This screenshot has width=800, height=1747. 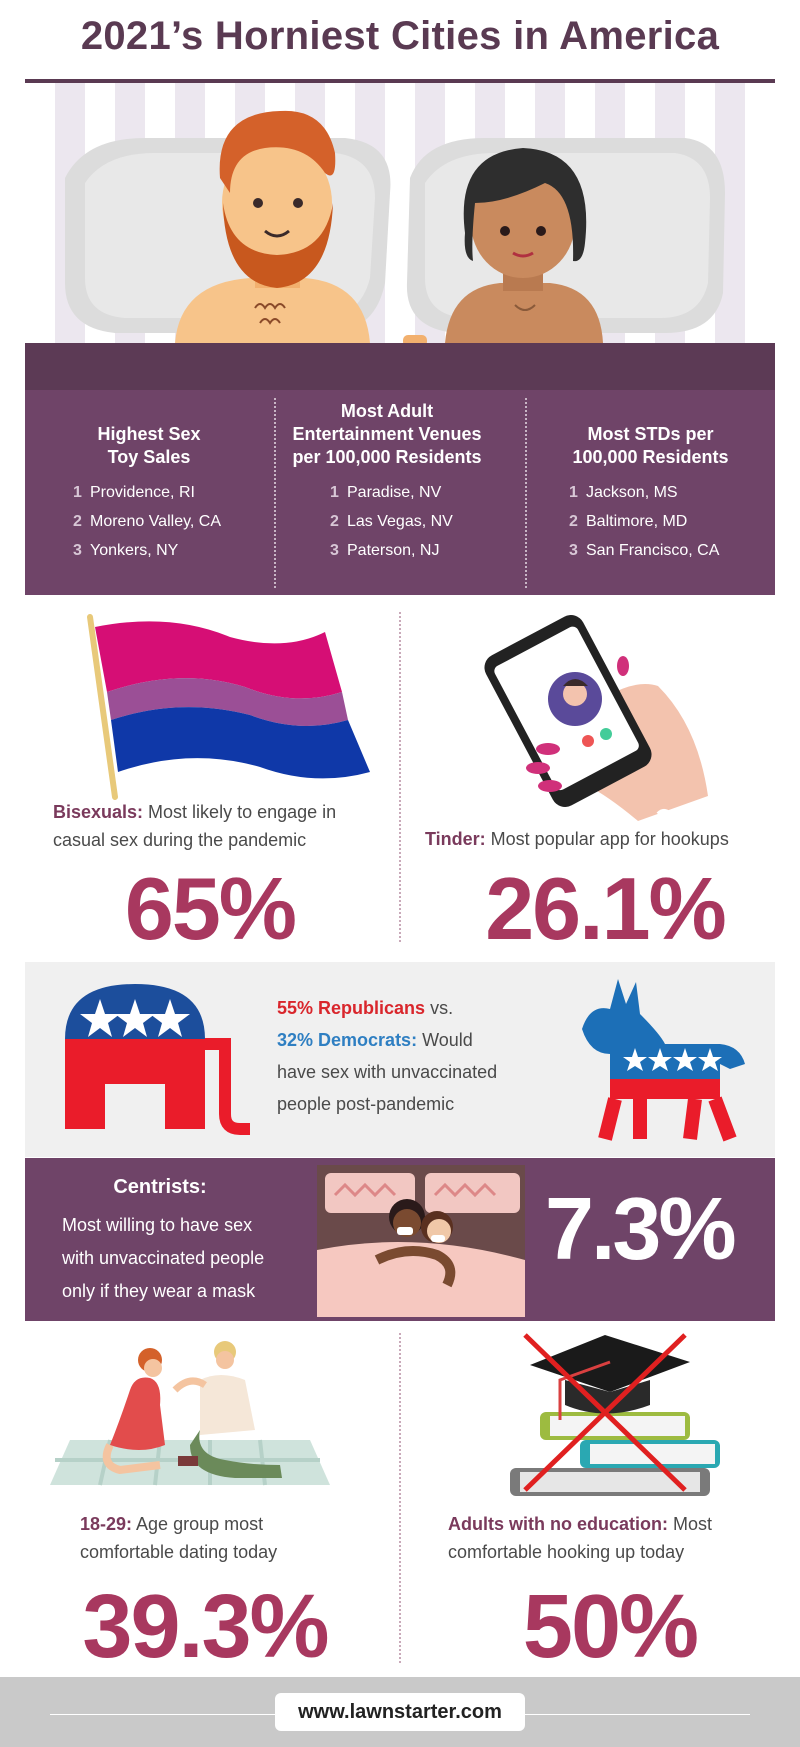 I want to click on centrists-title: Centrists:, so click(x=160, y=1187).